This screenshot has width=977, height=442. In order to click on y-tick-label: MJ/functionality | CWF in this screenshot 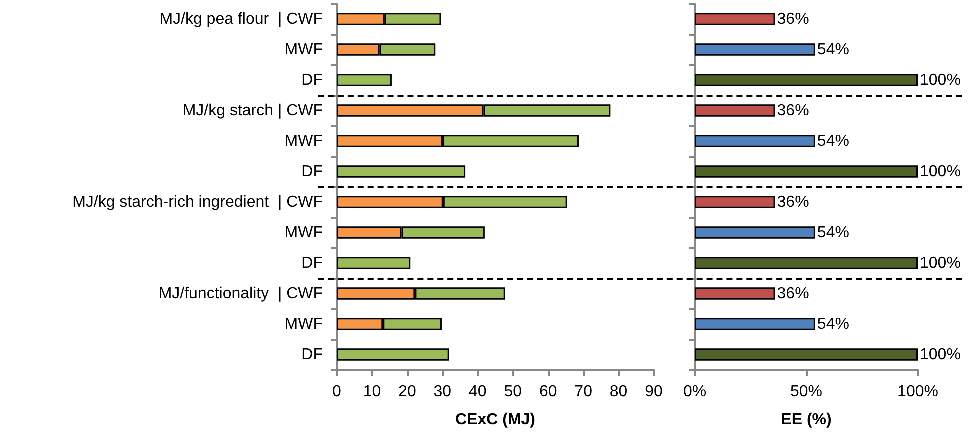, I will do `click(241, 293)`.